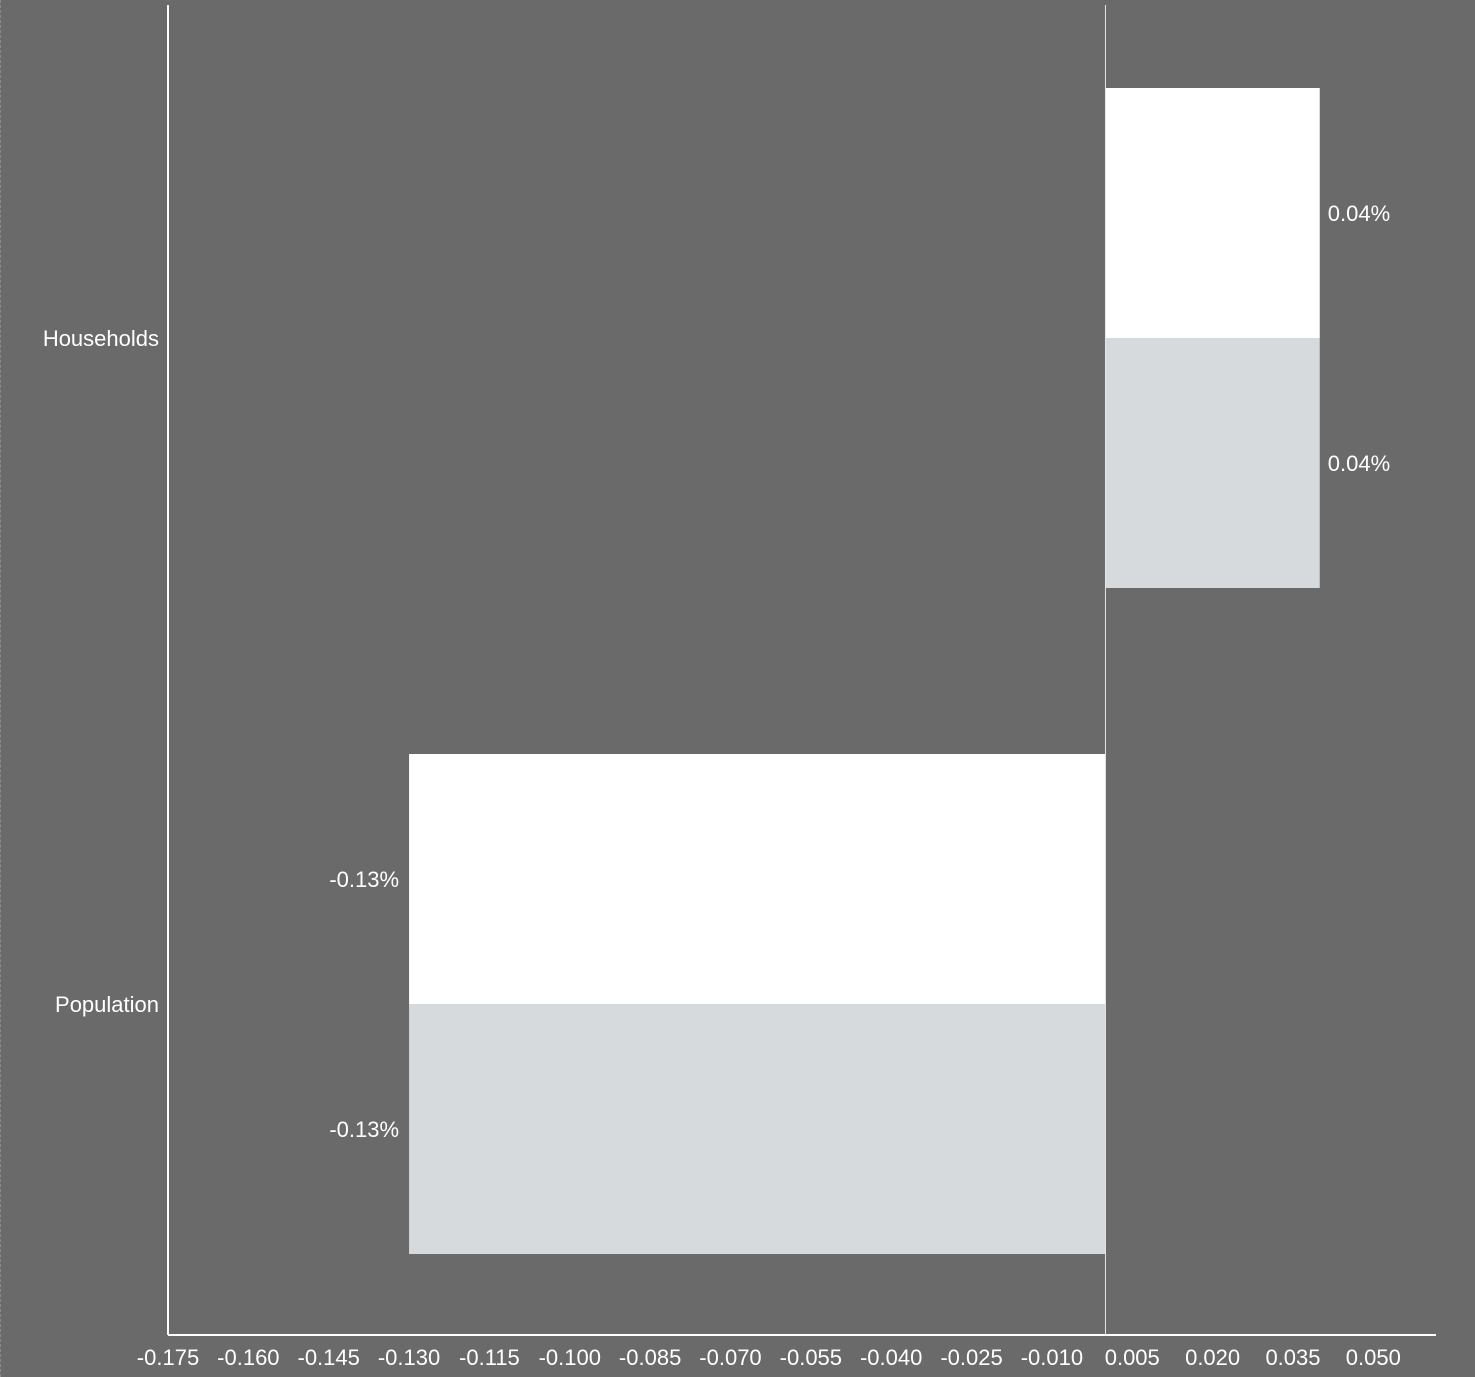 The image size is (1475, 1377). What do you see at coordinates (971, 1357) in the screenshot?
I see `x-tick-label: -0.025` at bounding box center [971, 1357].